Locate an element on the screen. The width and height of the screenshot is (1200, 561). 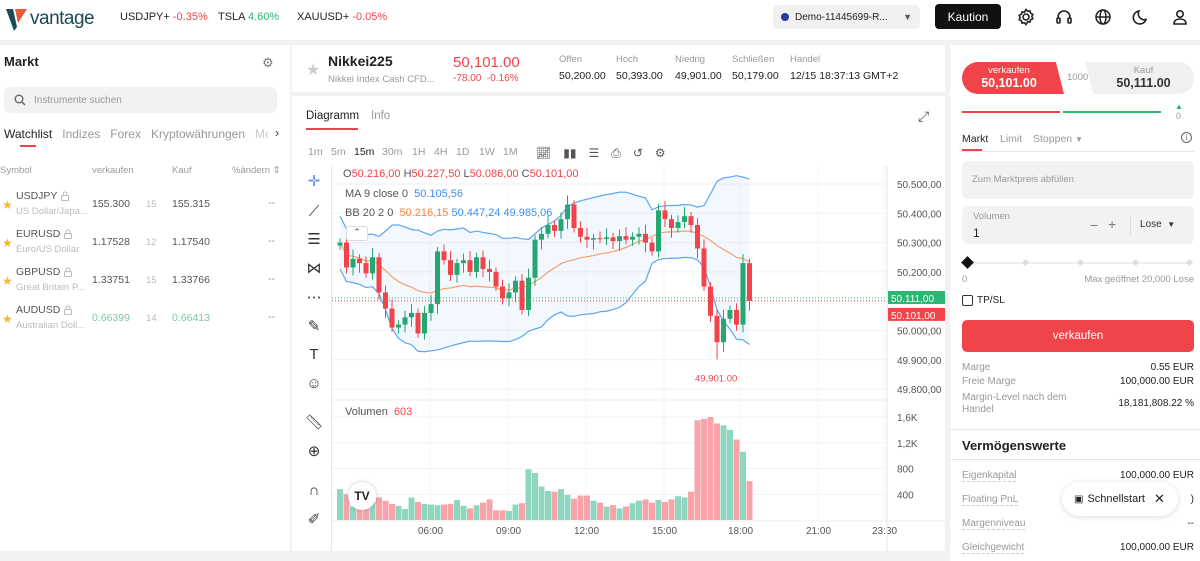
zoom-in-icon: ⊕ is located at coordinates (314, 451).